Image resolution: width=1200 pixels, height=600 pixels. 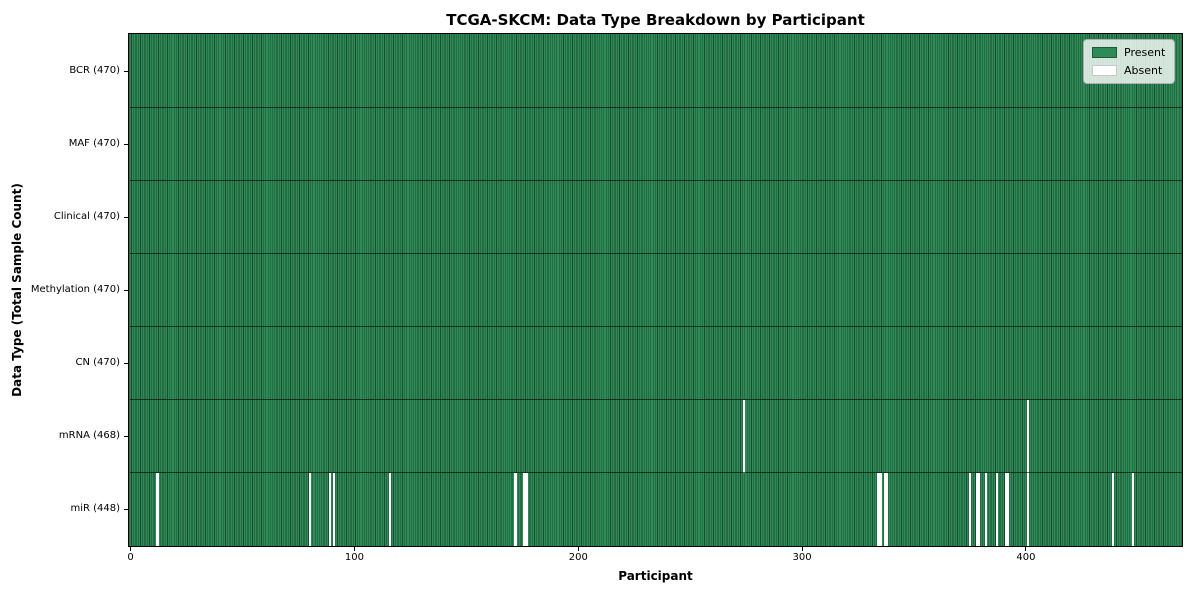 I want to click on x-tick-label: 300, so click(x=802, y=557).